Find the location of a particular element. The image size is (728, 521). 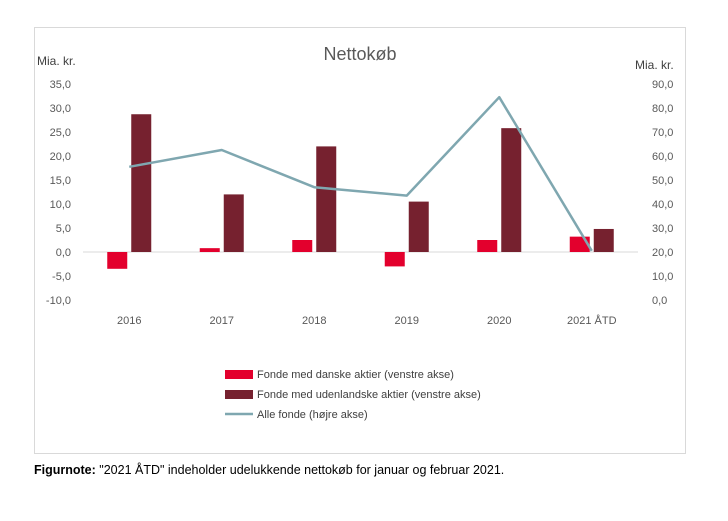

left-tick-label: 25,0 is located at coordinates (60, 133).